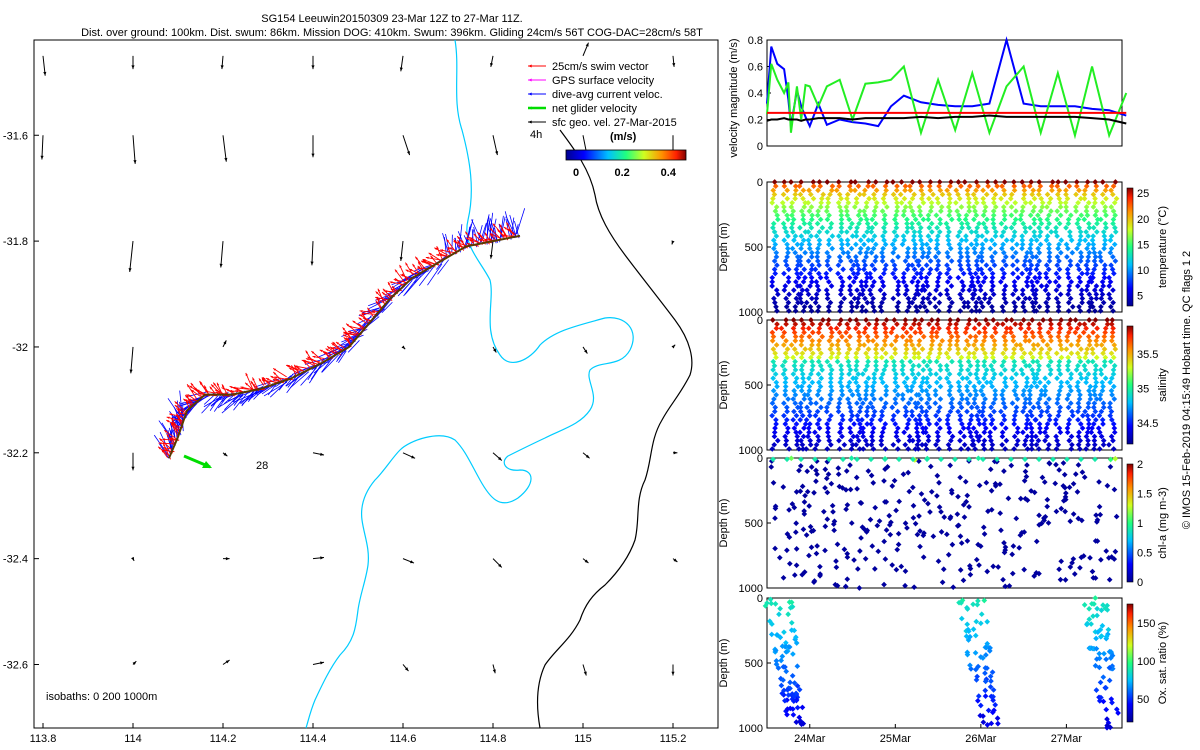  What do you see at coordinates (224, 148) in the screenshot?
I see `sfc-vector` at bounding box center [224, 148].